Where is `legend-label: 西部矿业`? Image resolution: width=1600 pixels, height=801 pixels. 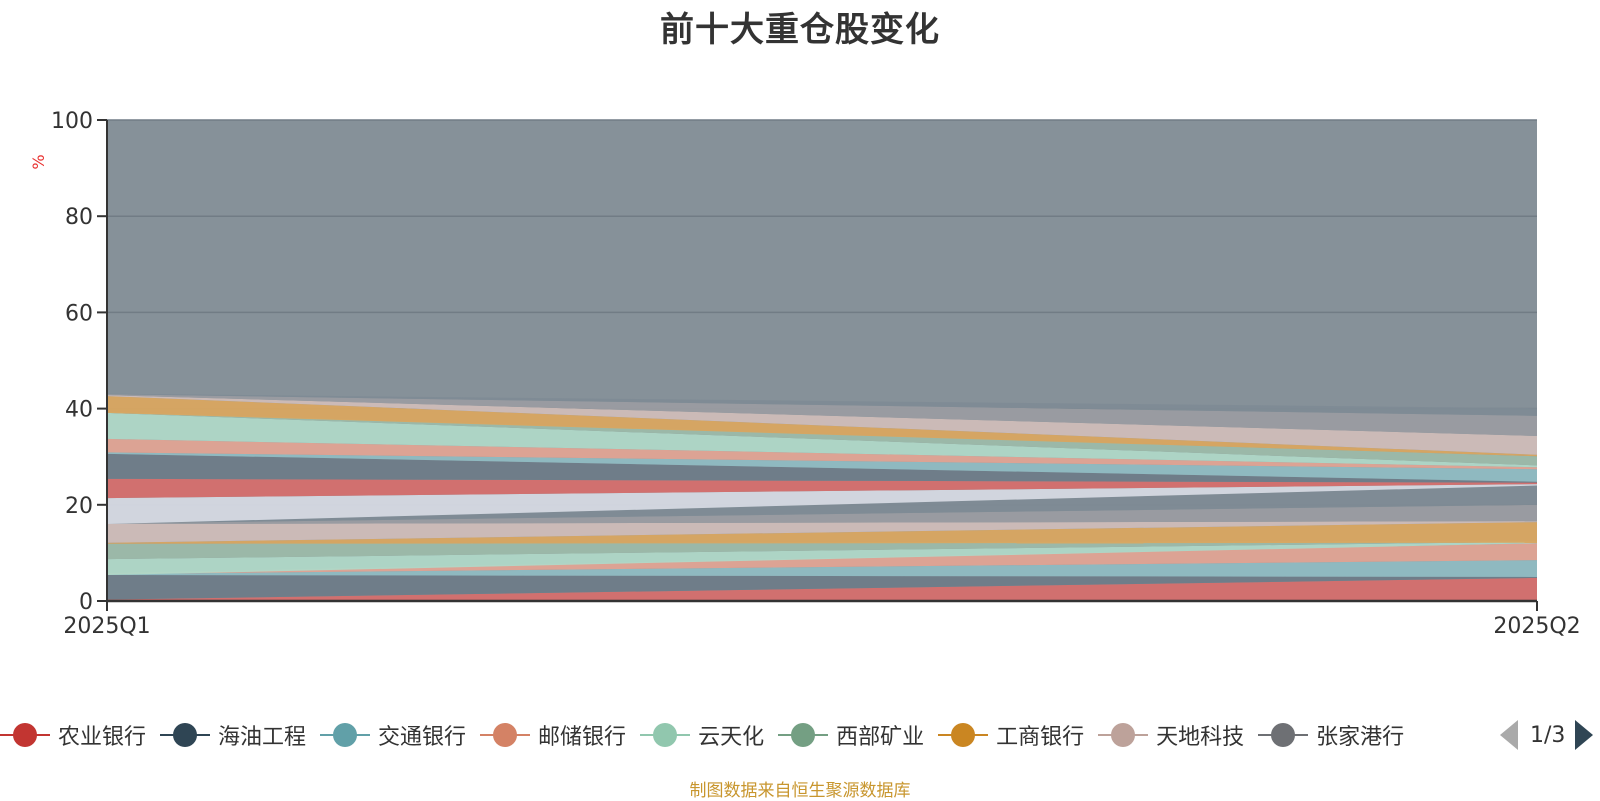
legend-label: 西部矿业 is located at coordinates (880, 737).